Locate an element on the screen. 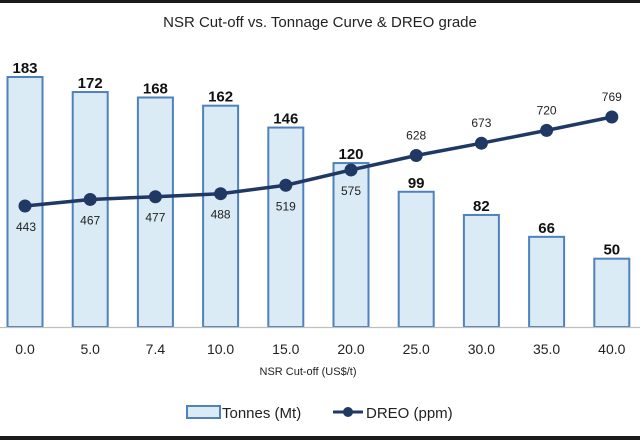  bar-data-label: 168 is located at coordinates (155, 88).